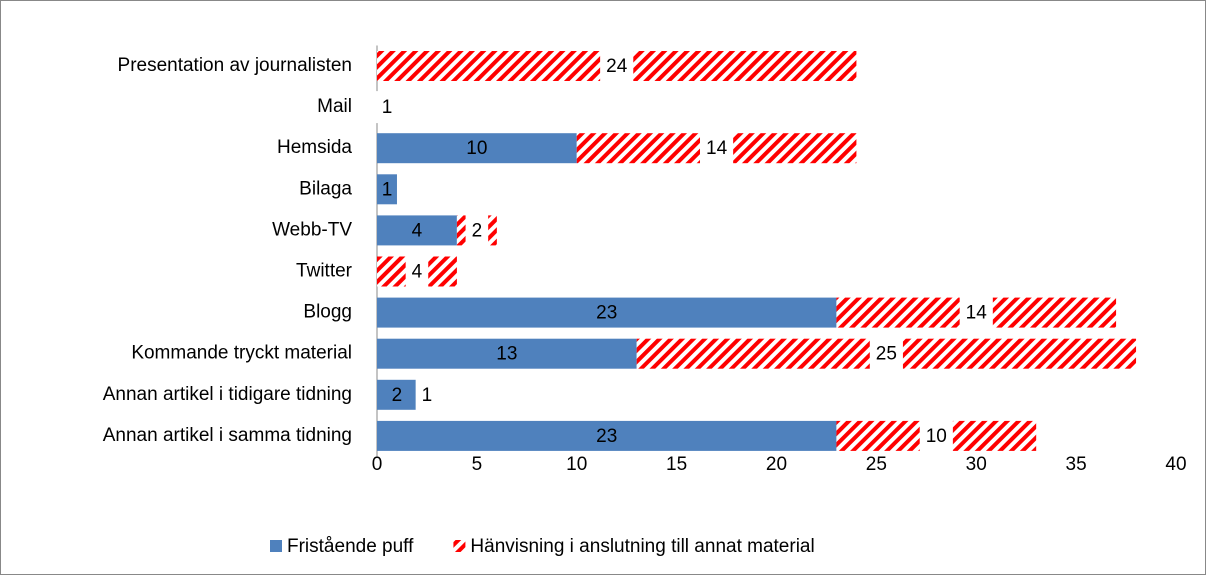 The width and height of the screenshot is (1206, 575). Describe the element at coordinates (576, 464) in the screenshot. I see `x-tick-label: 10` at that location.